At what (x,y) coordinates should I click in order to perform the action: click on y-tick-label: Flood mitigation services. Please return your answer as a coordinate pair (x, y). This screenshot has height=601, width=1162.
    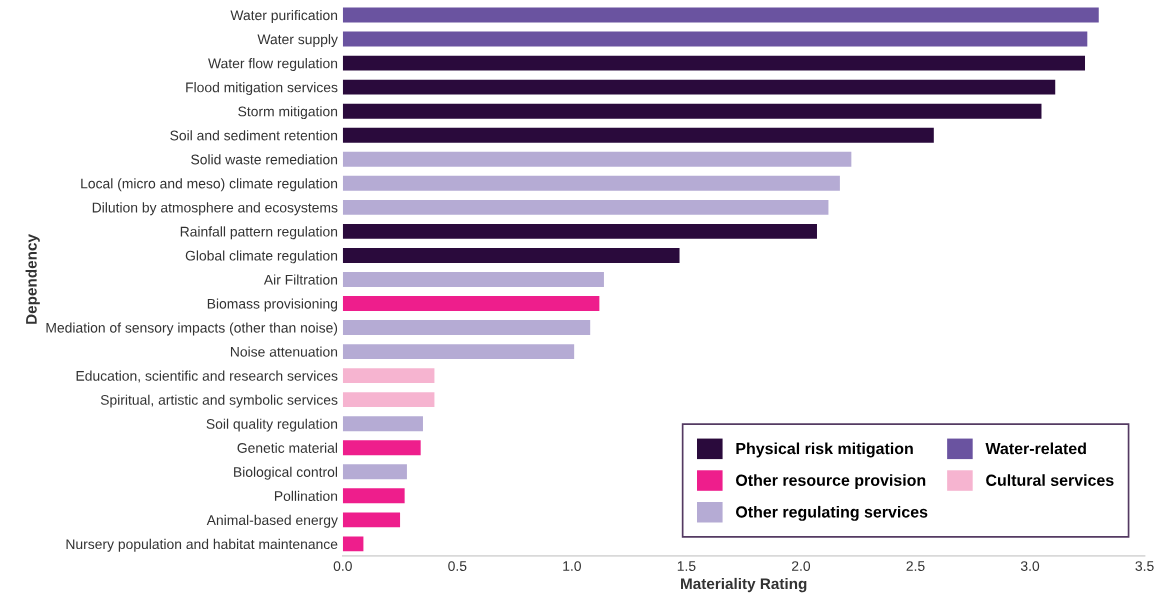
    Looking at the image, I should click on (262, 89).